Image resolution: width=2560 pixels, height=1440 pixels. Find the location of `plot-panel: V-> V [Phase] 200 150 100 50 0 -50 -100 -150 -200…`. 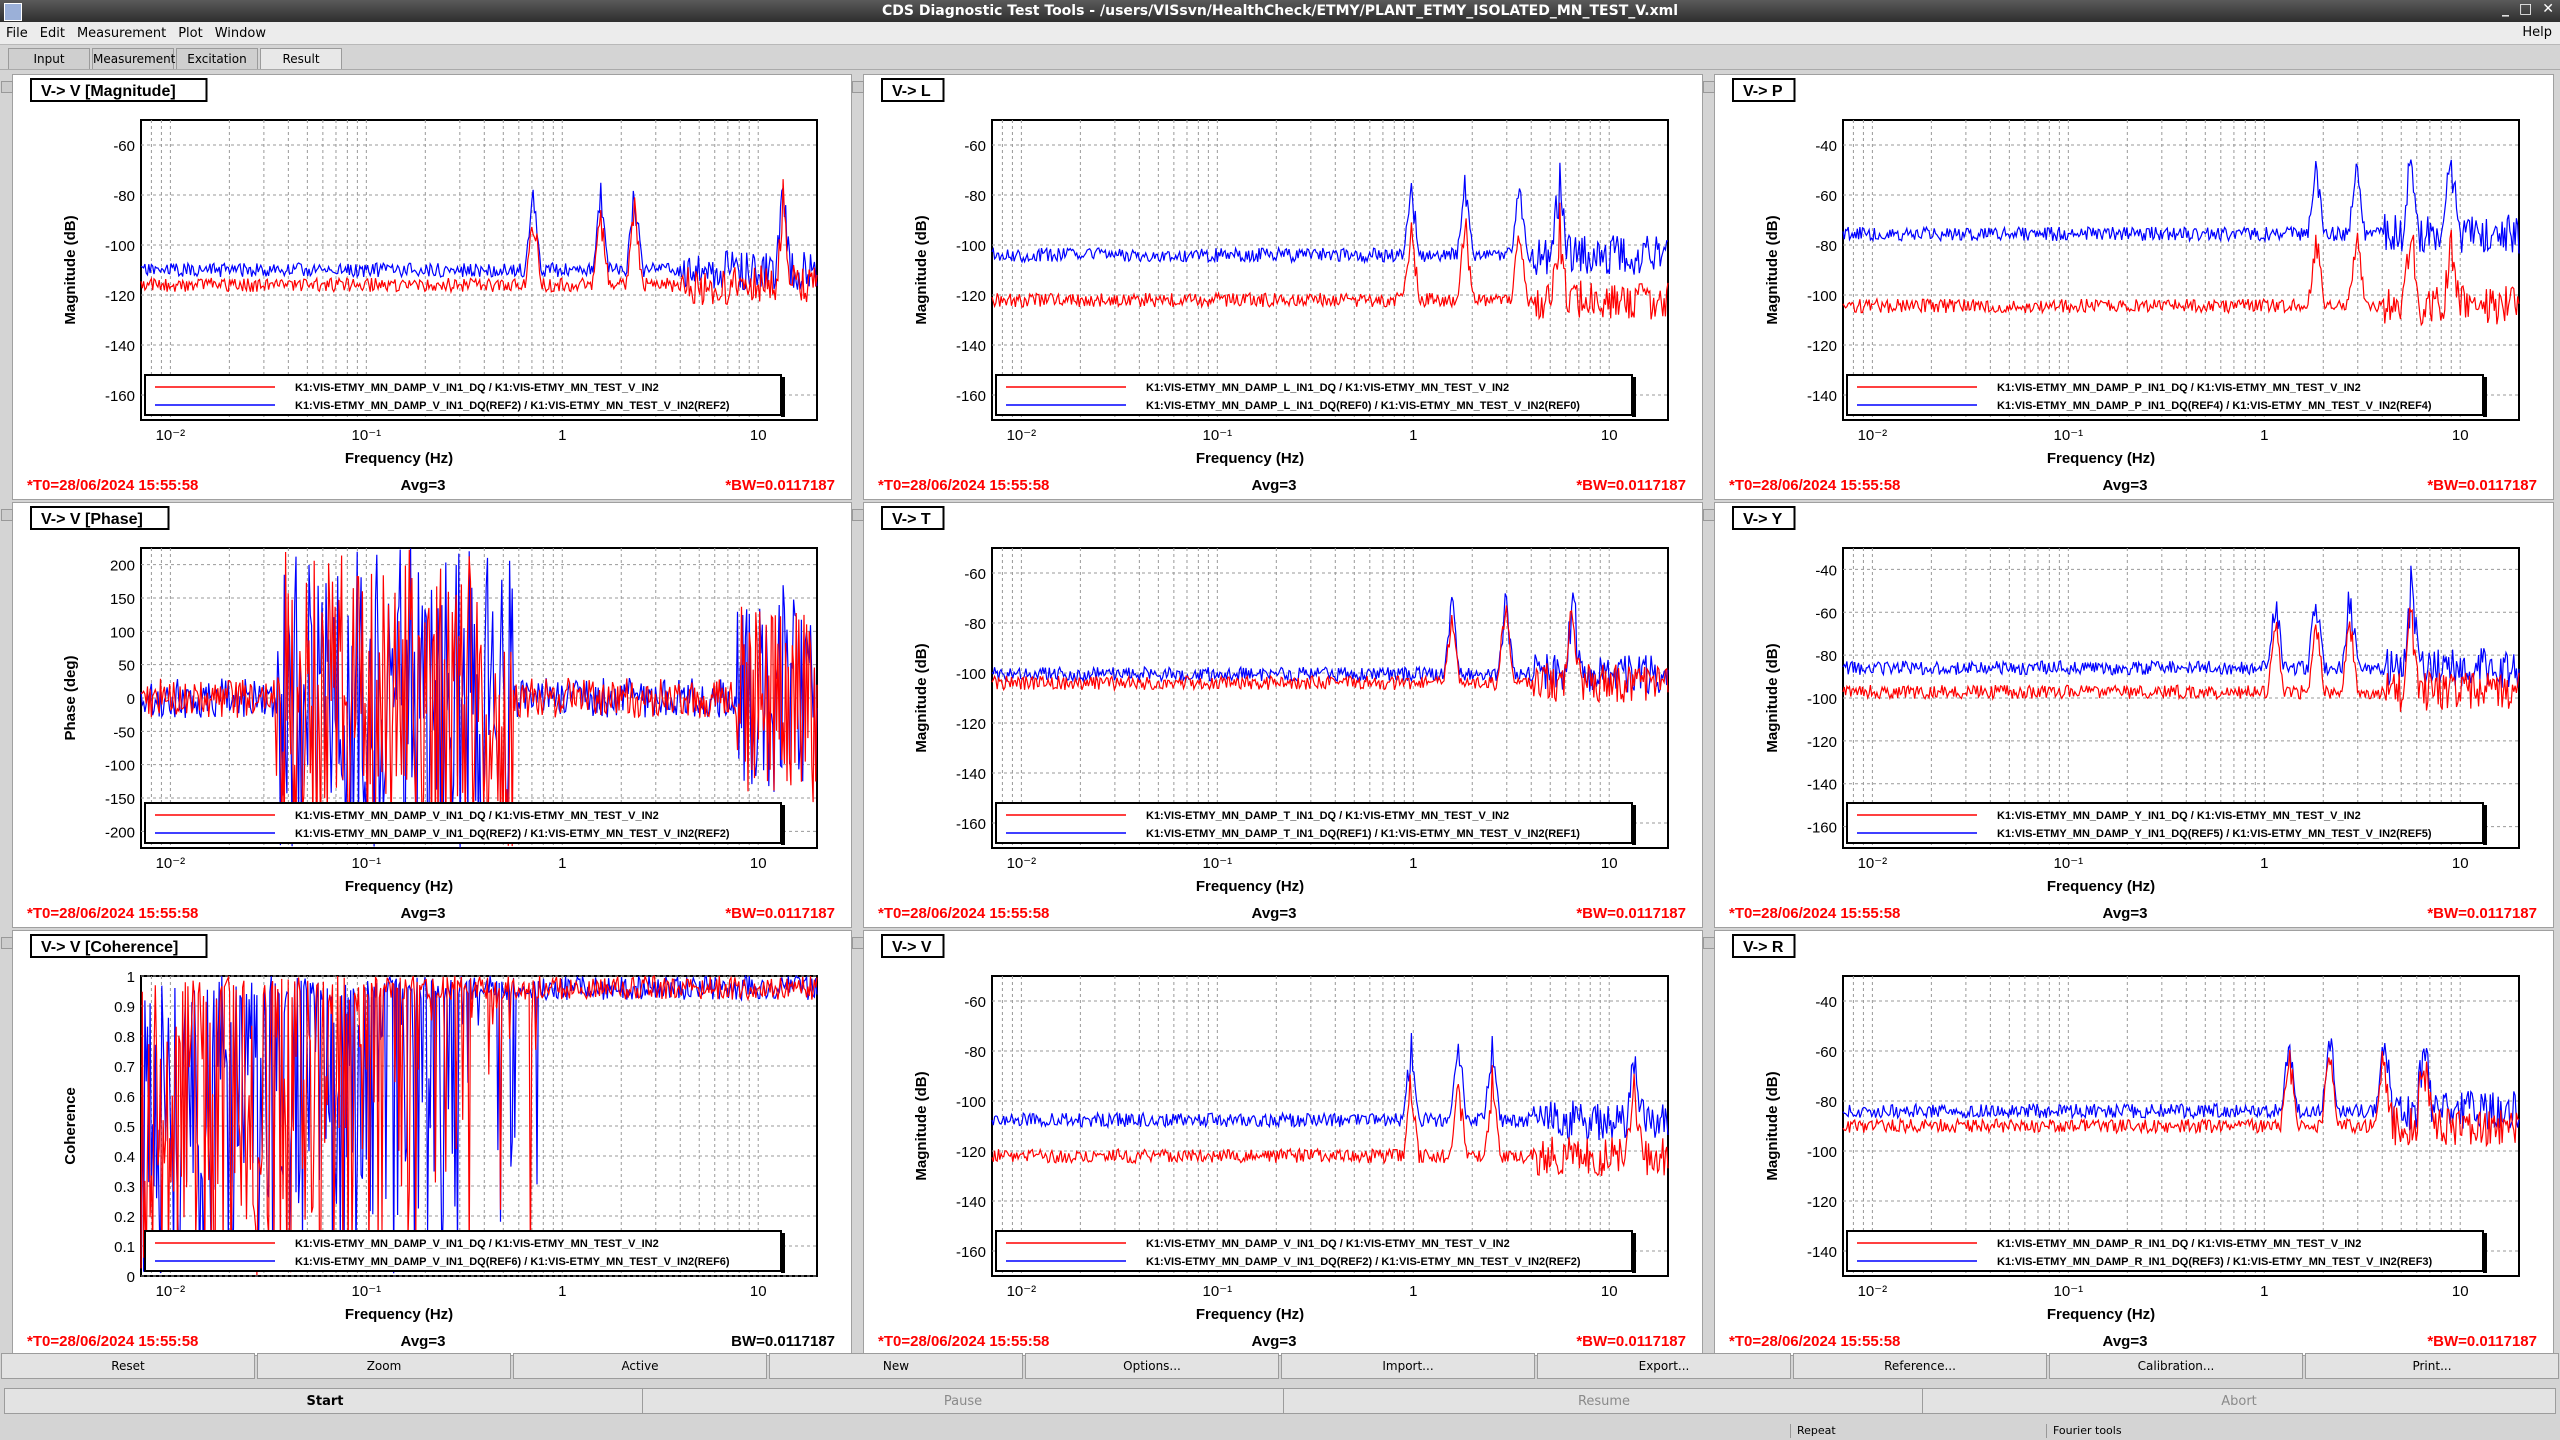

plot-panel: V-> V [Phase] 200 150 100 50 0 -50 -100 -150 -200… is located at coordinates (426, 715).